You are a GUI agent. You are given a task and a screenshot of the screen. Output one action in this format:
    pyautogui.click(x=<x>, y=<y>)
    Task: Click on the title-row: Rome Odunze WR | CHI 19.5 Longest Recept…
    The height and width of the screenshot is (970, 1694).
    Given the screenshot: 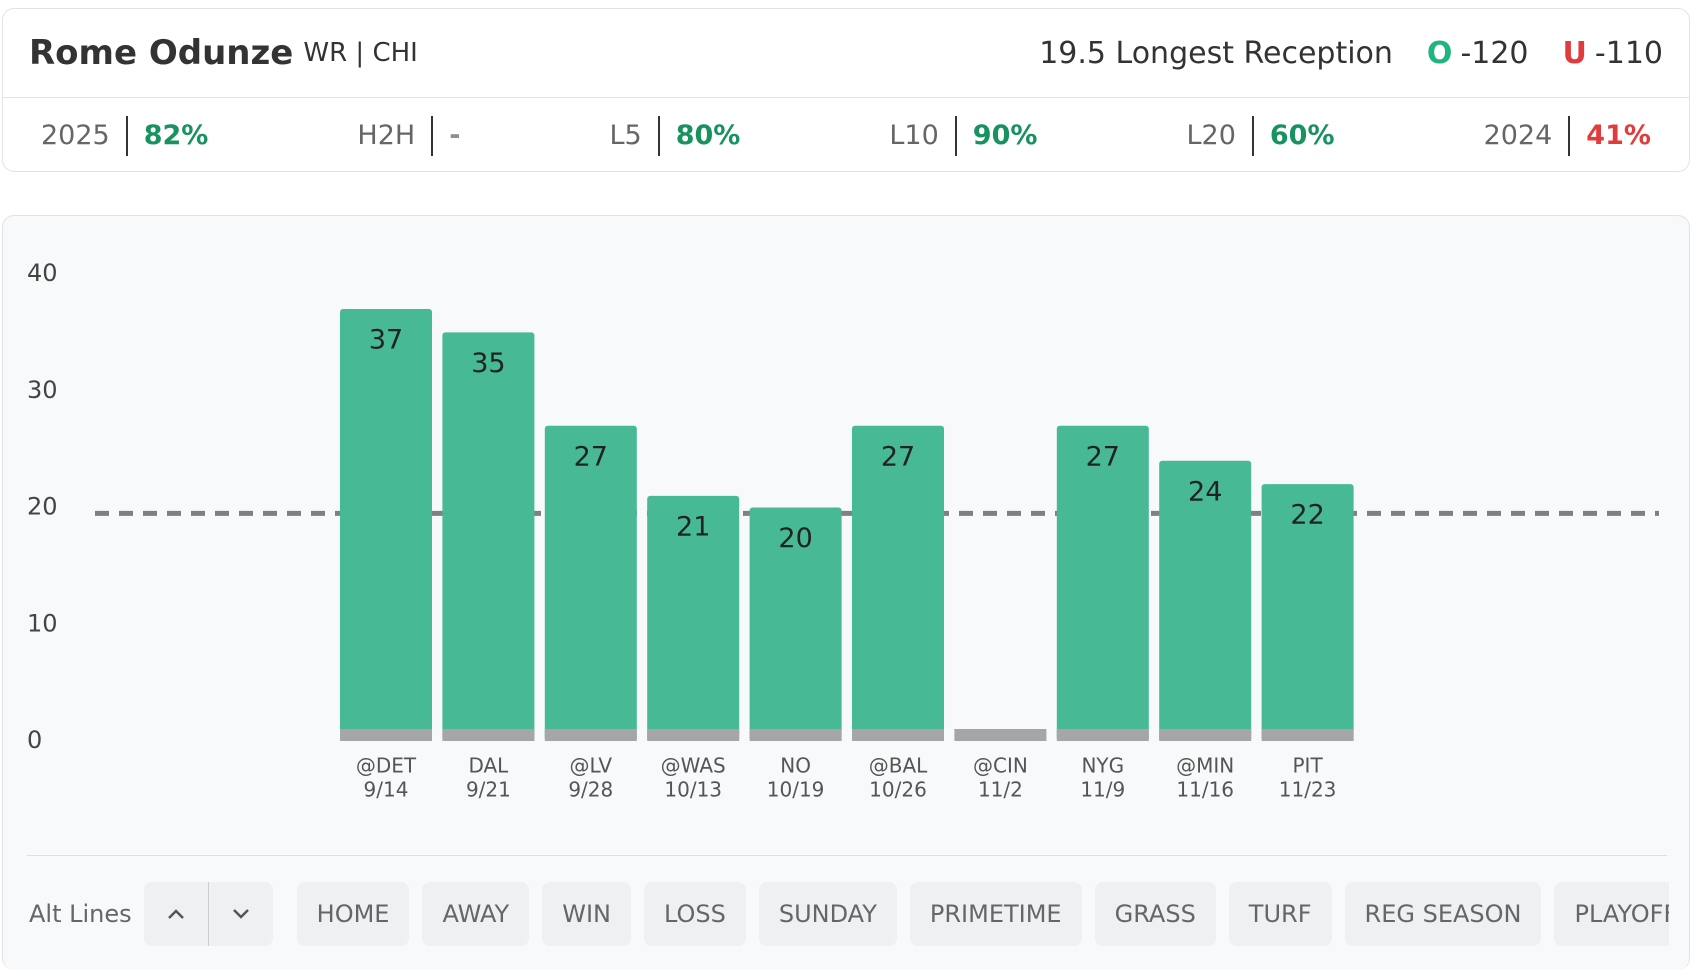 What is the action you would take?
    pyautogui.click(x=846, y=53)
    